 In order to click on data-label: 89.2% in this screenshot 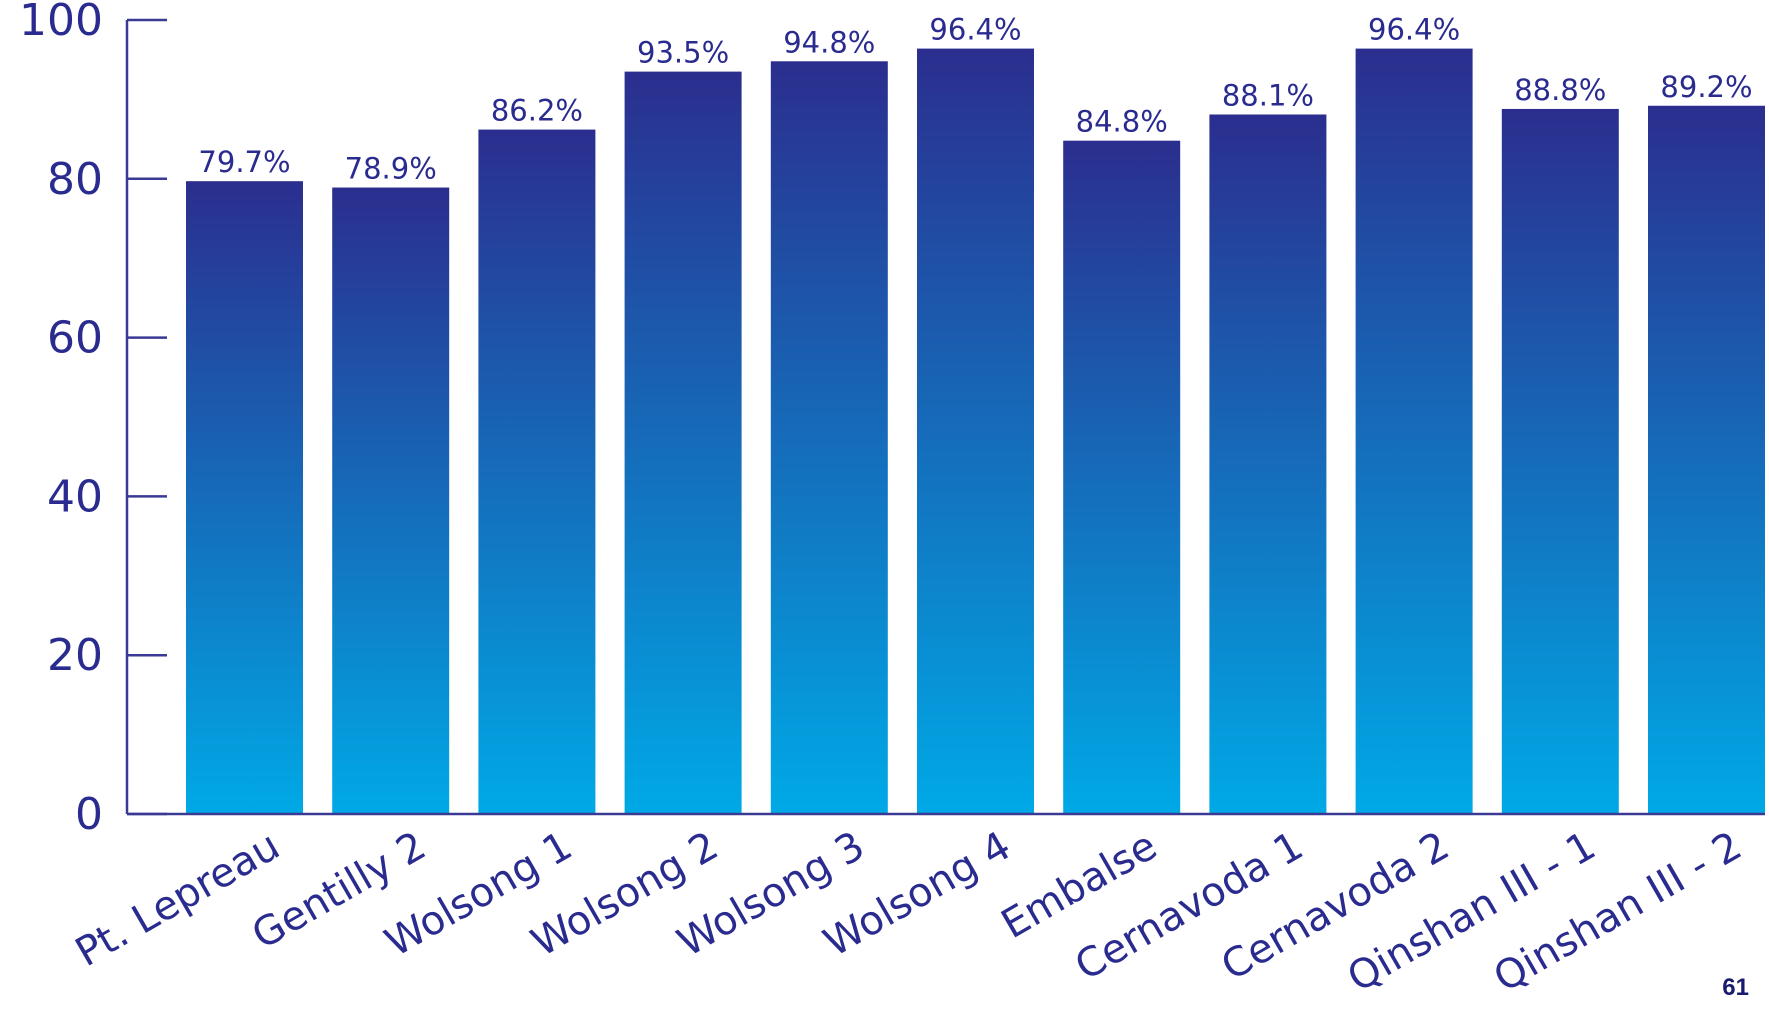, I will do `click(1706, 87)`.